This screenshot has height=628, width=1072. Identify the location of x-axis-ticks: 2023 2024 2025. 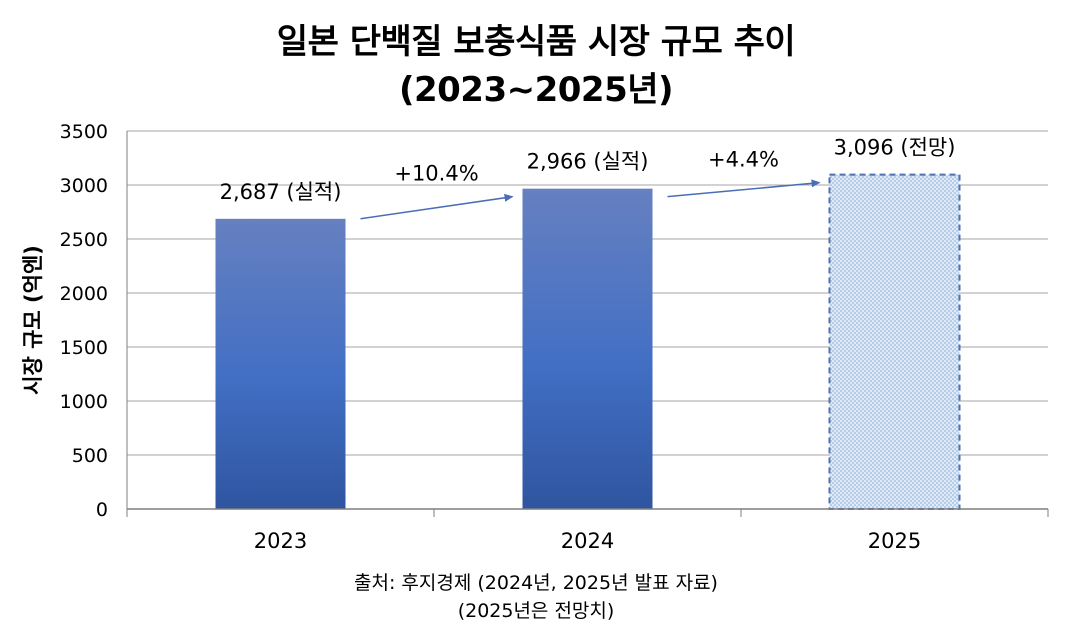
(587, 541).